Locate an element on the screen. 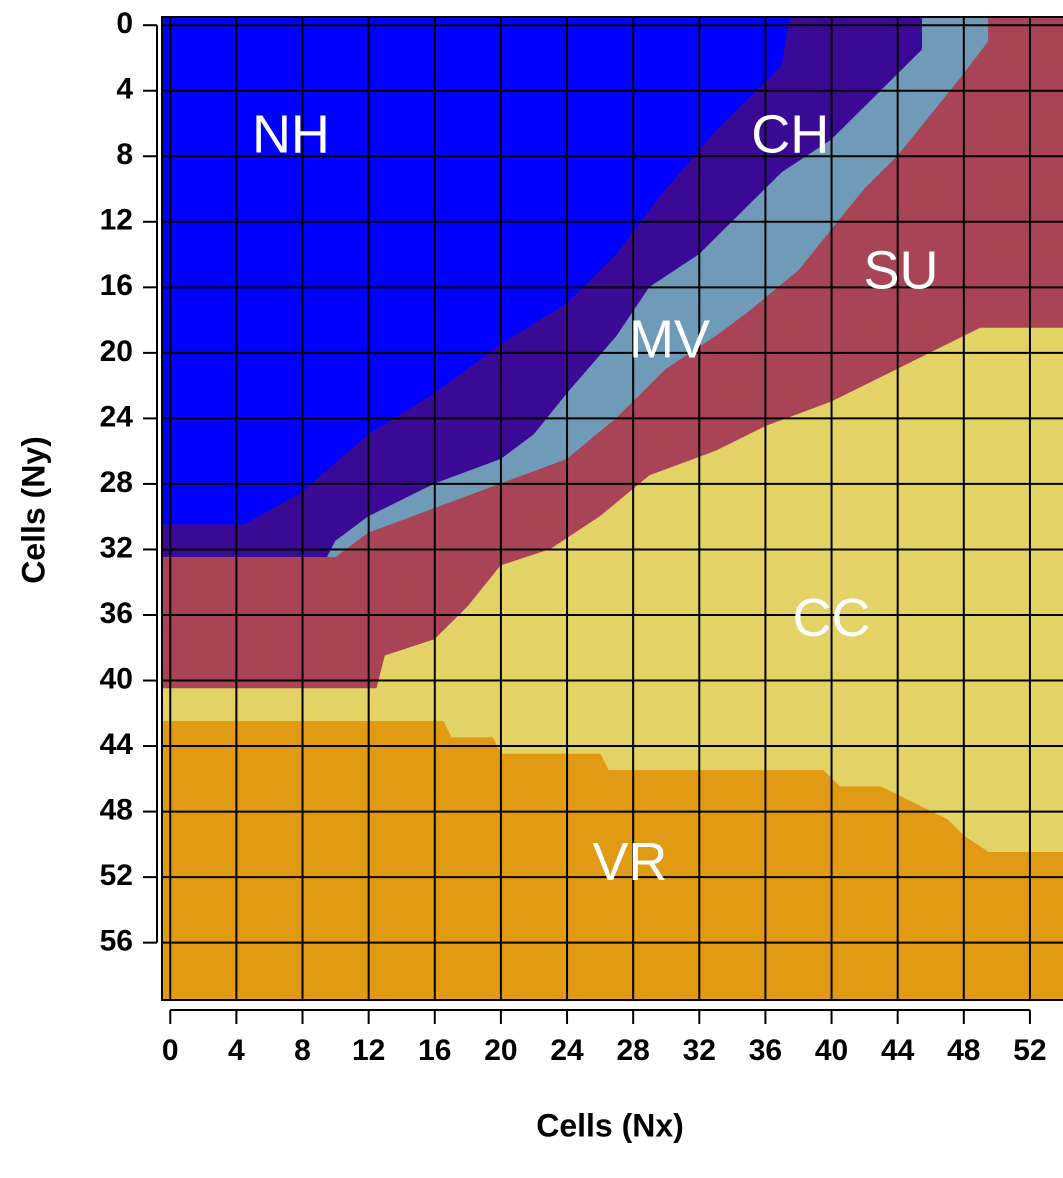  y-tick-label: 8 is located at coordinates (124, 154).